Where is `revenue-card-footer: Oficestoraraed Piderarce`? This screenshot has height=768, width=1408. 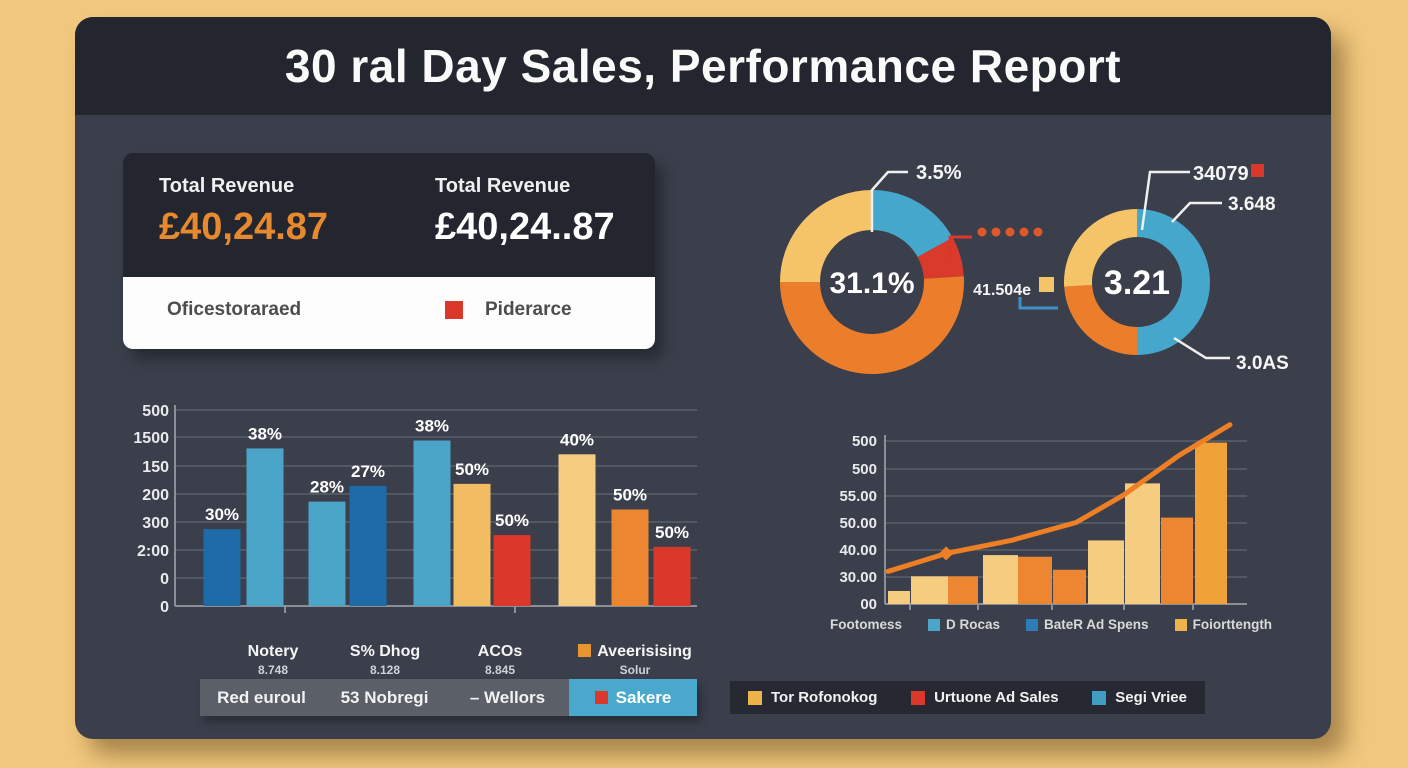 revenue-card-footer: Oficestoraraed Piderarce is located at coordinates (389, 313).